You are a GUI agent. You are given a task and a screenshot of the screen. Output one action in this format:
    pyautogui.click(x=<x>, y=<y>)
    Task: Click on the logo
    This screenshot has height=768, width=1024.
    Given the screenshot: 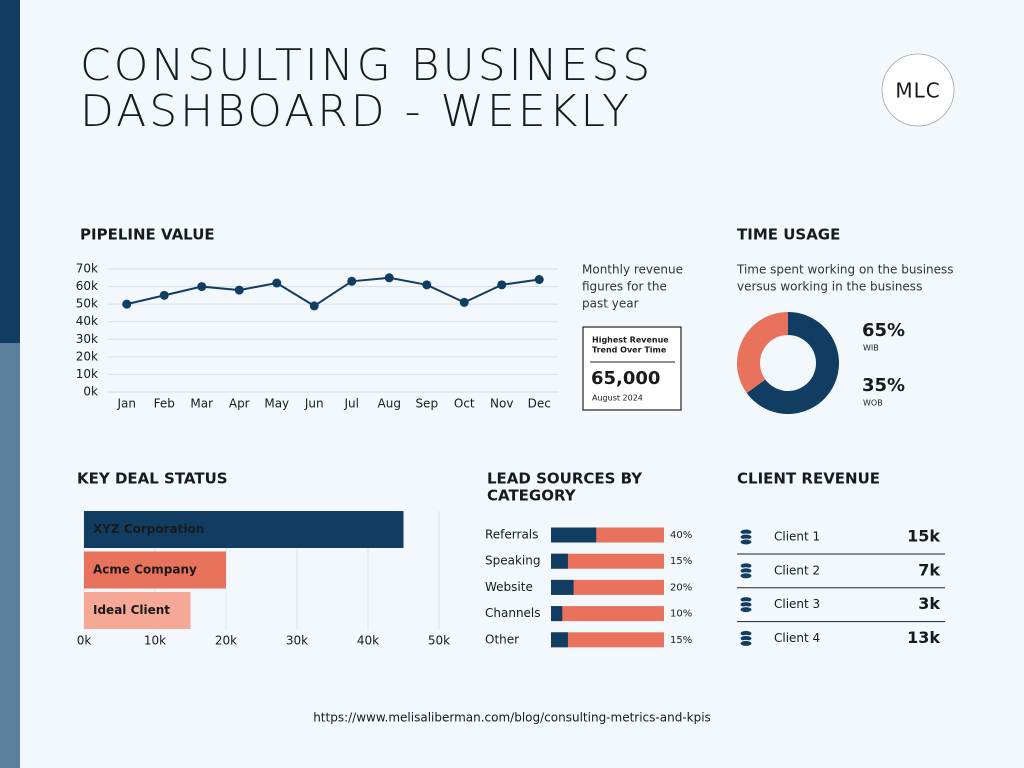 What is the action you would take?
    pyautogui.click(x=918, y=90)
    